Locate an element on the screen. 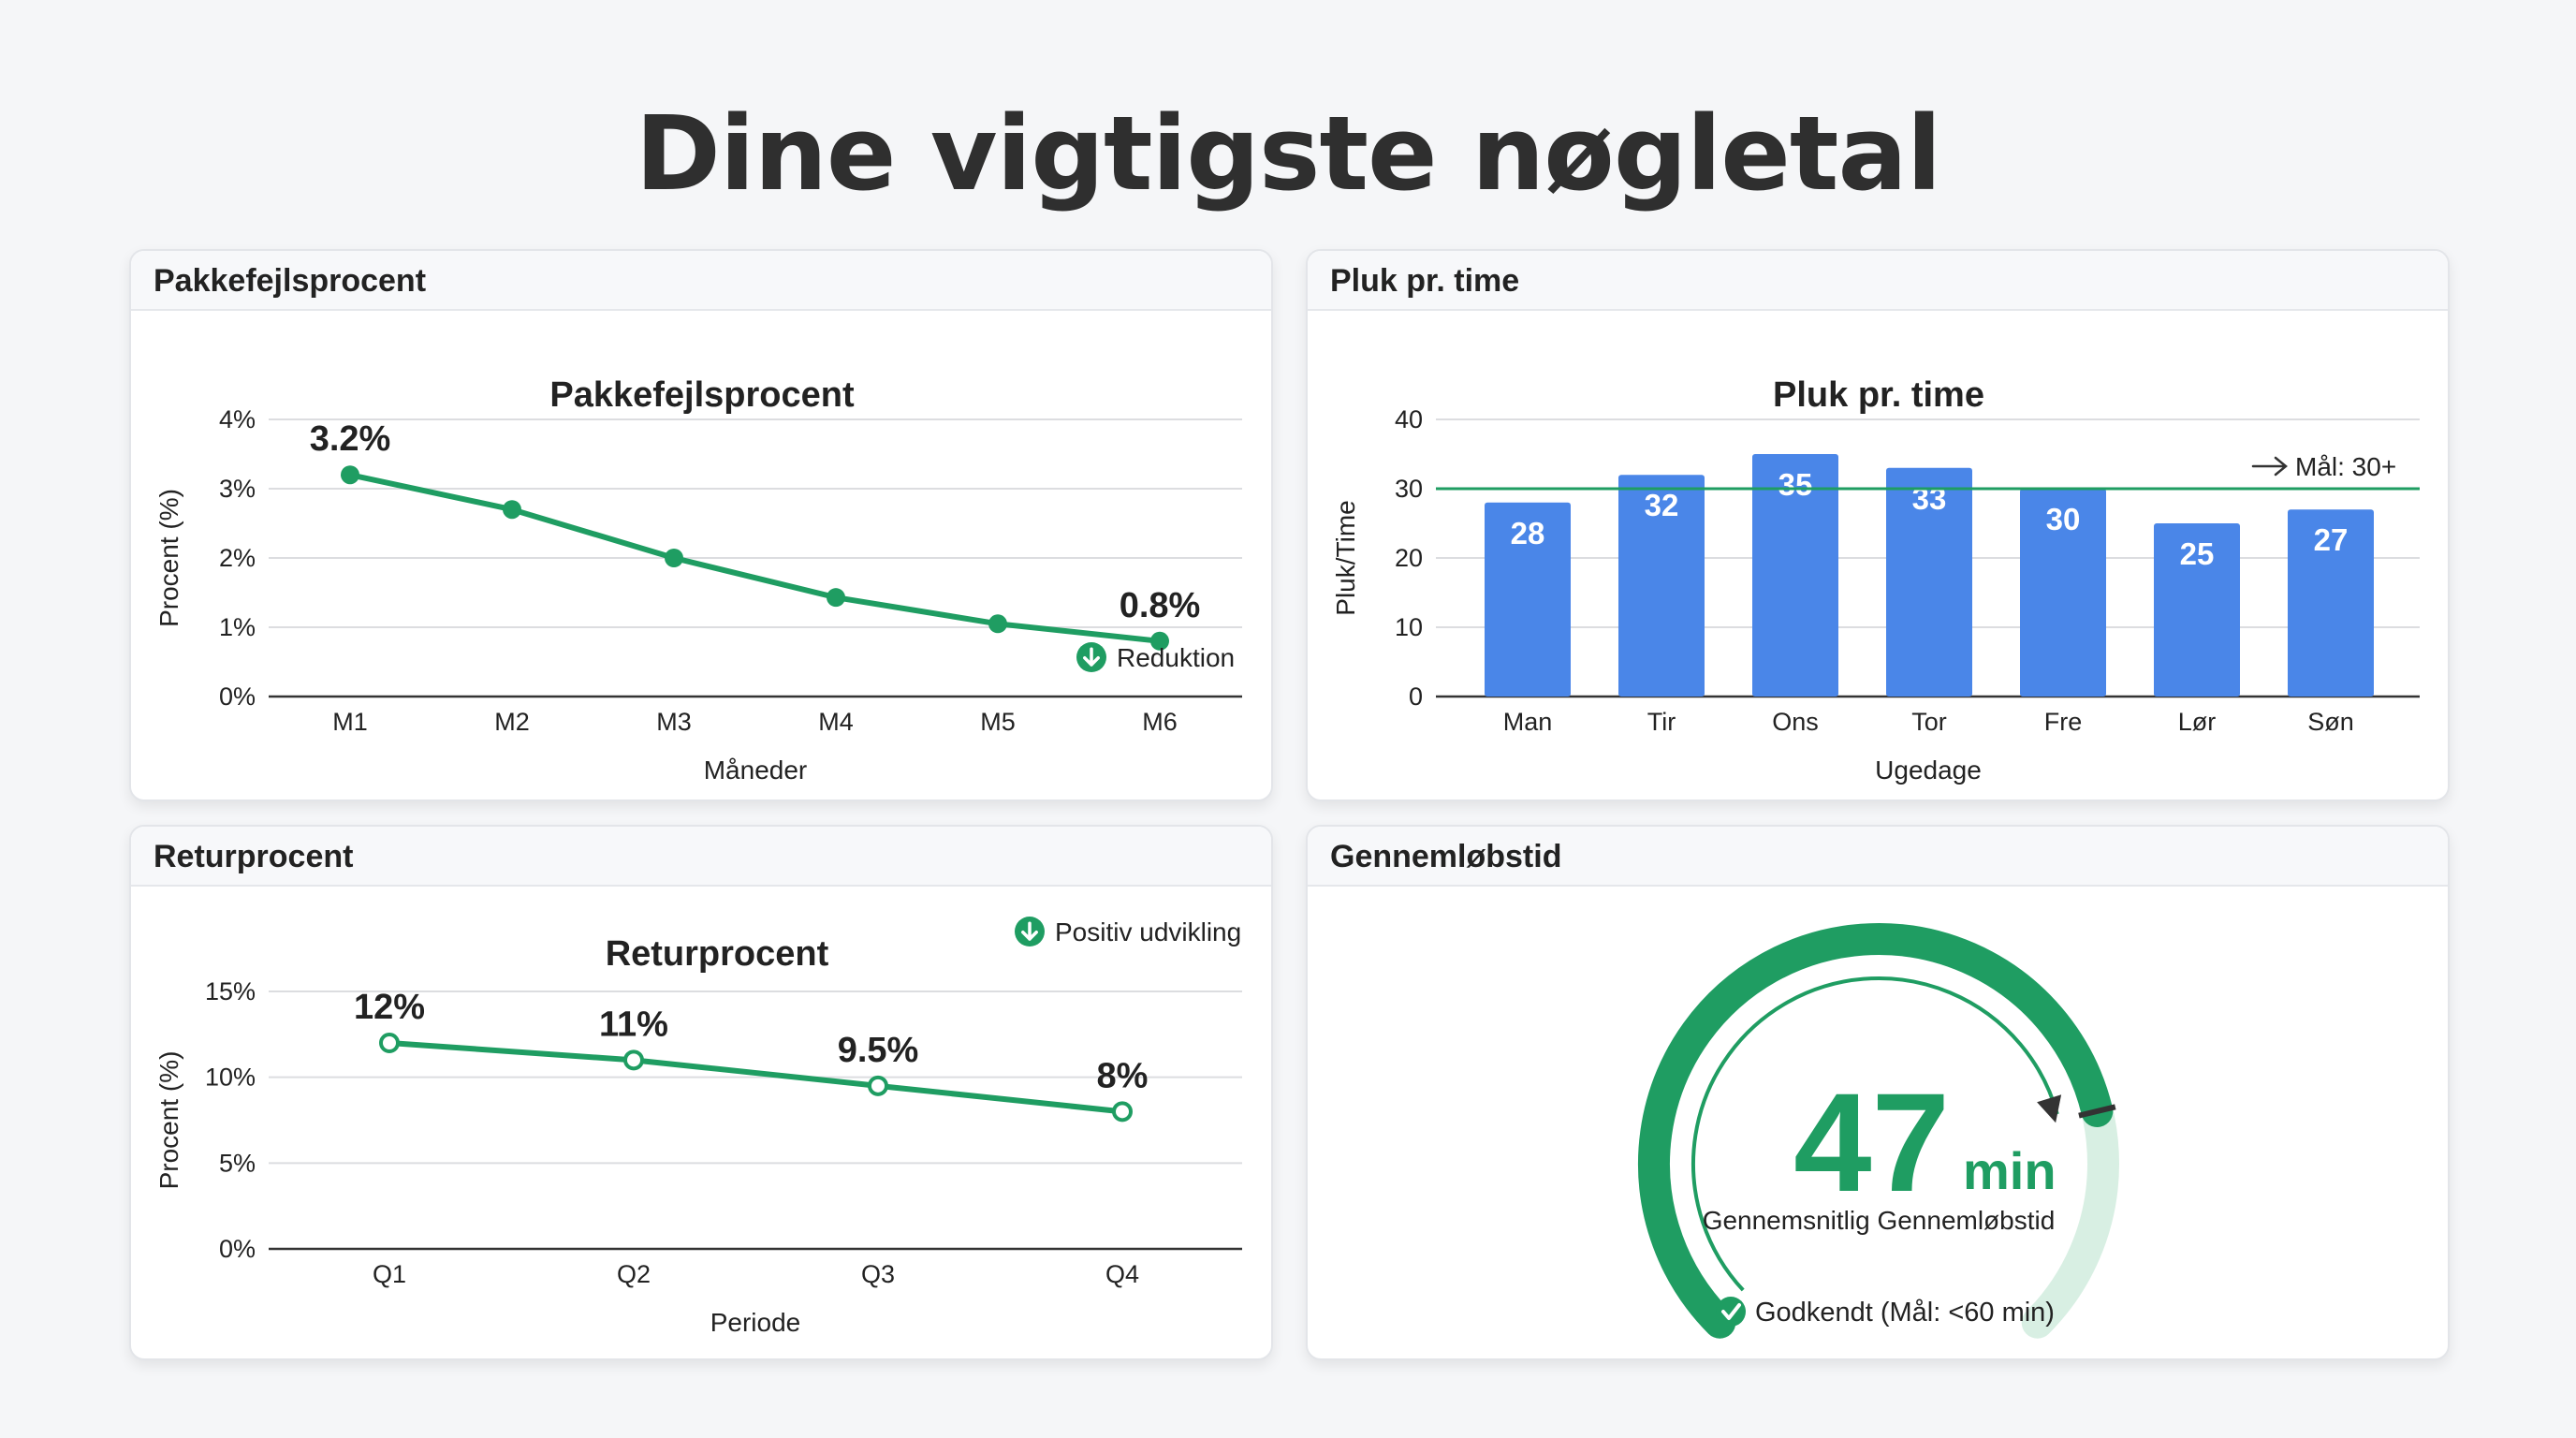 The width and height of the screenshot is (2576, 1438). lead-card-header: Gennemløbstid is located at coordinates (1878, 857).